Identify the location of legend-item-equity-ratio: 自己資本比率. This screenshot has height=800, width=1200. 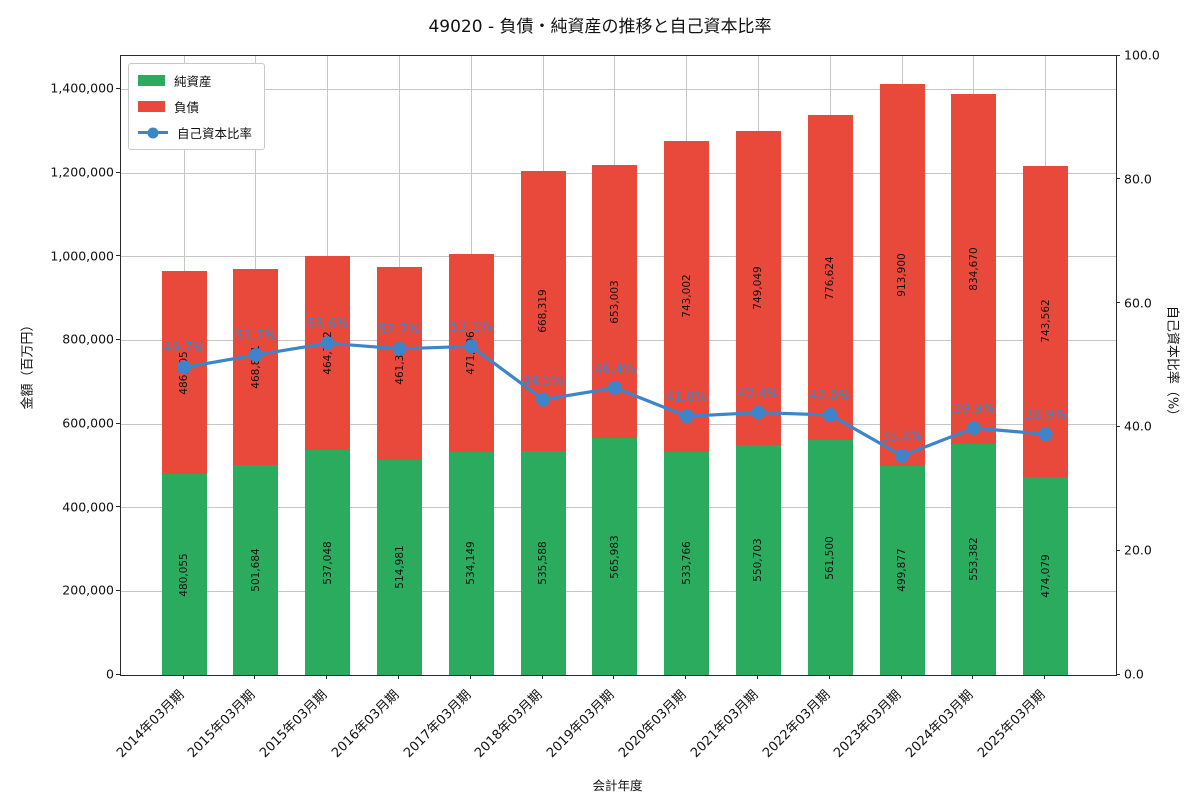
(195, 132).